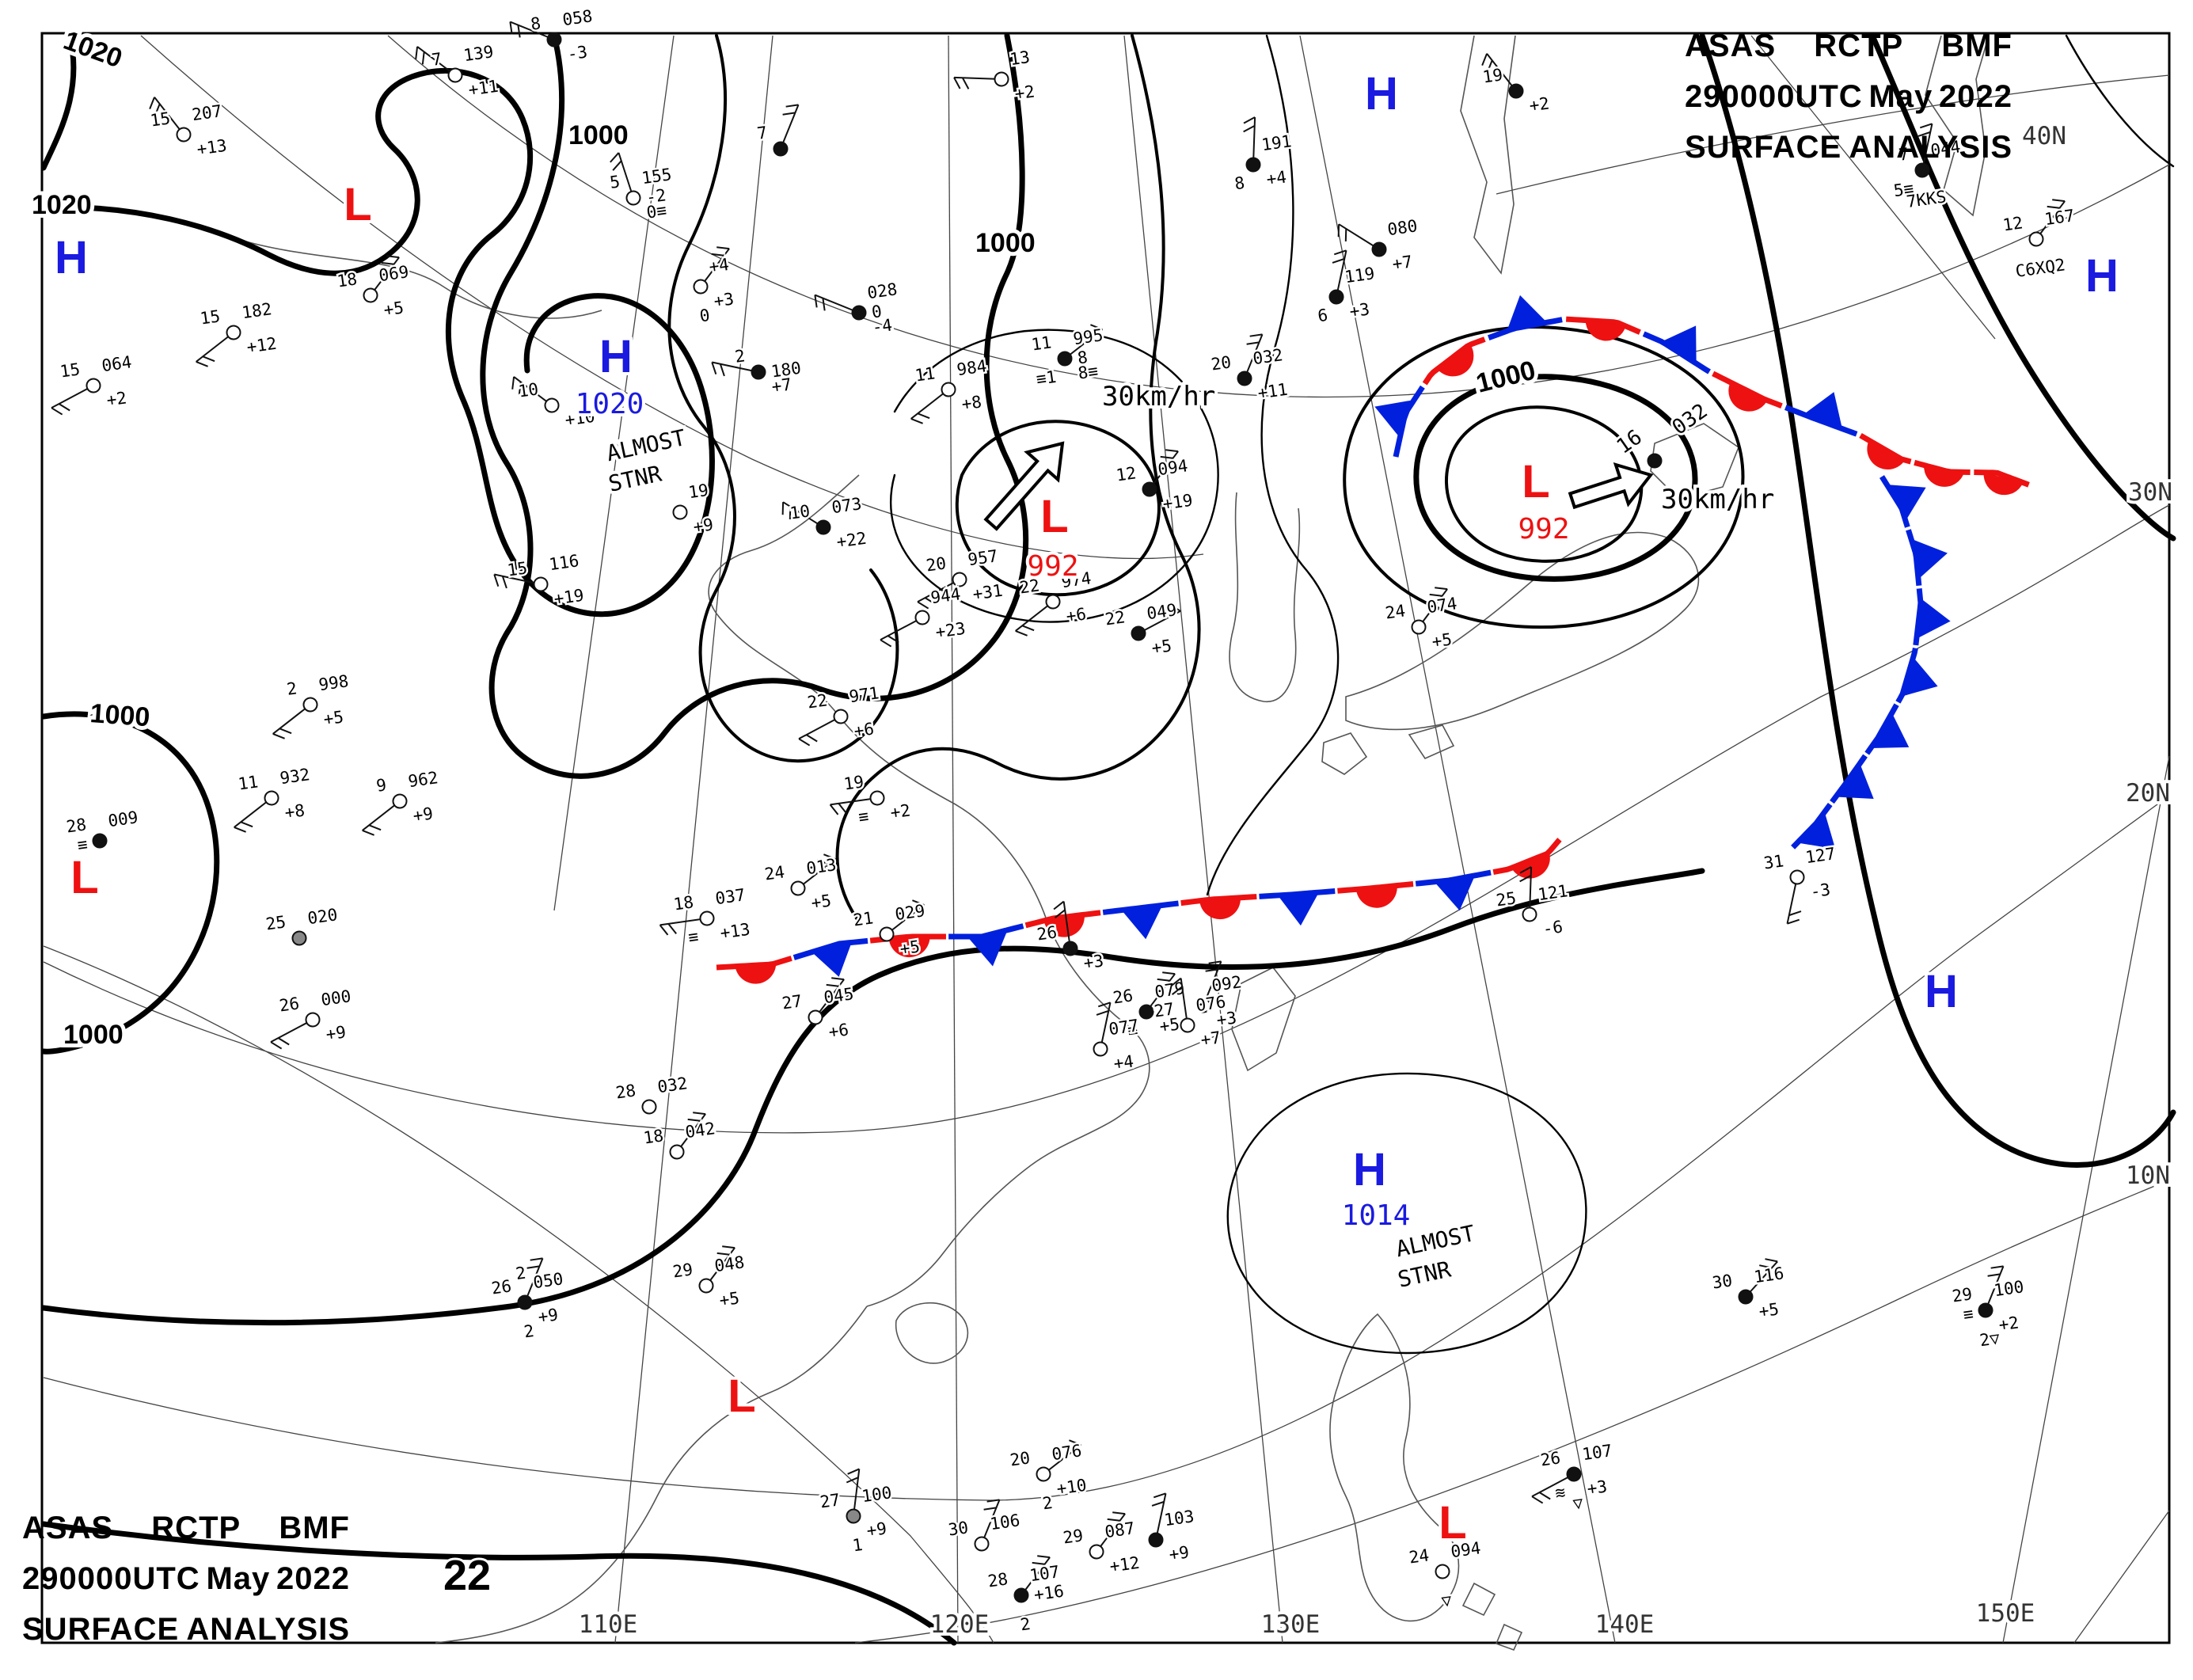 The image size is (2193, 1680). Describe the element at coordinates (301, 924) in the screenshot. I see `station-plot: 25 020` at that location.